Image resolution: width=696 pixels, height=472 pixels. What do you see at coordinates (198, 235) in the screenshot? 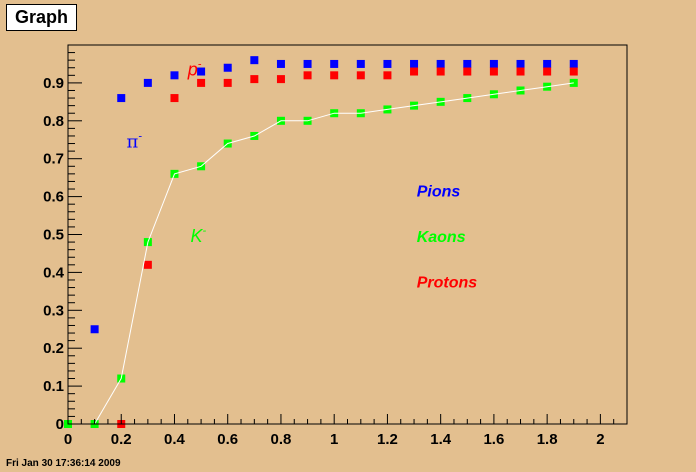
I see `annotation-k: K-` at bounding box center [198, 235].